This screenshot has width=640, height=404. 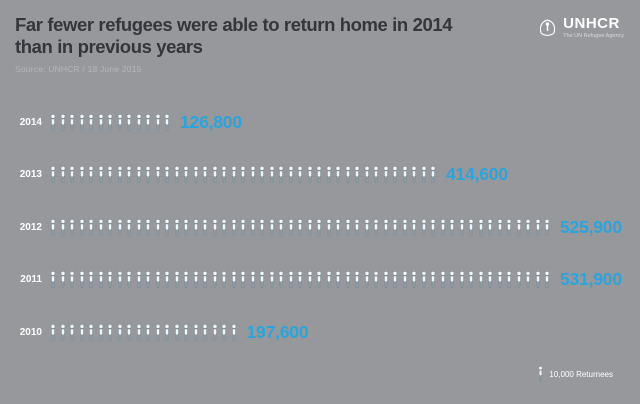 I want to click on logo-tagline: The UN Refugee Agency, so click(x=593, y=36).